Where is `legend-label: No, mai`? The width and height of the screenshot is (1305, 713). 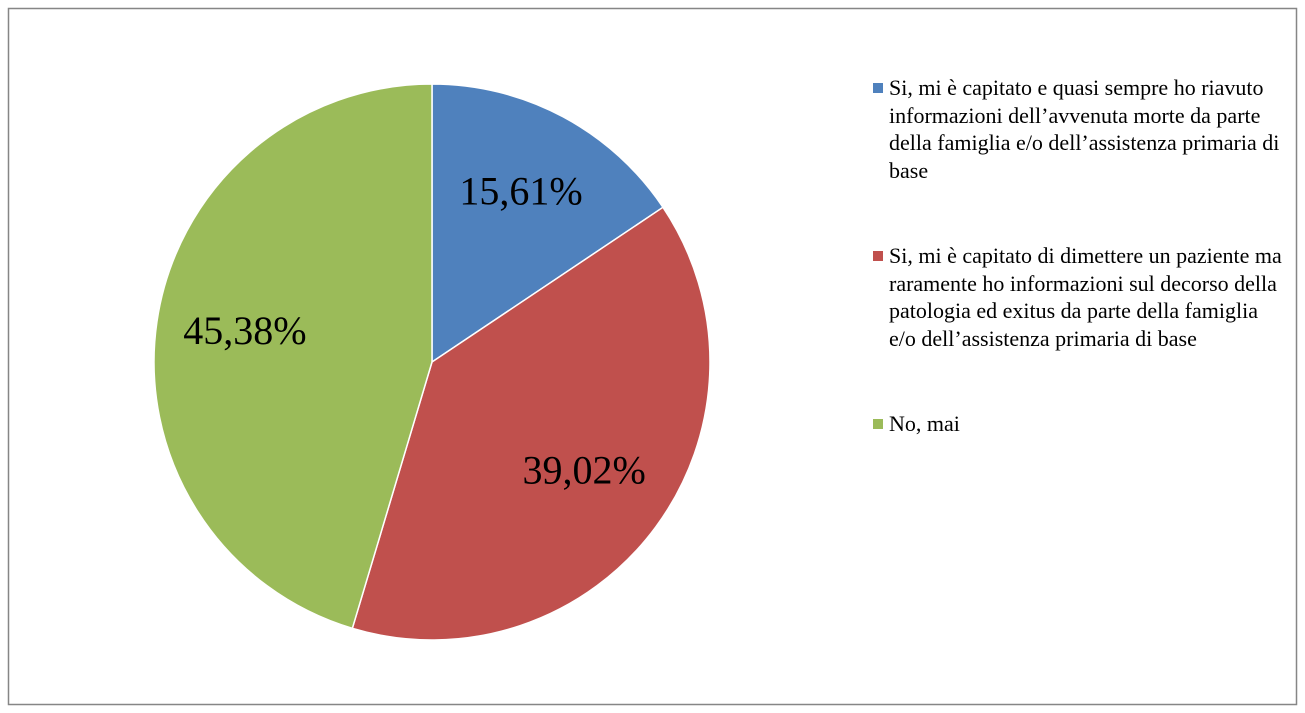 legend-label: No, mai is located at coordinates (924, 423).